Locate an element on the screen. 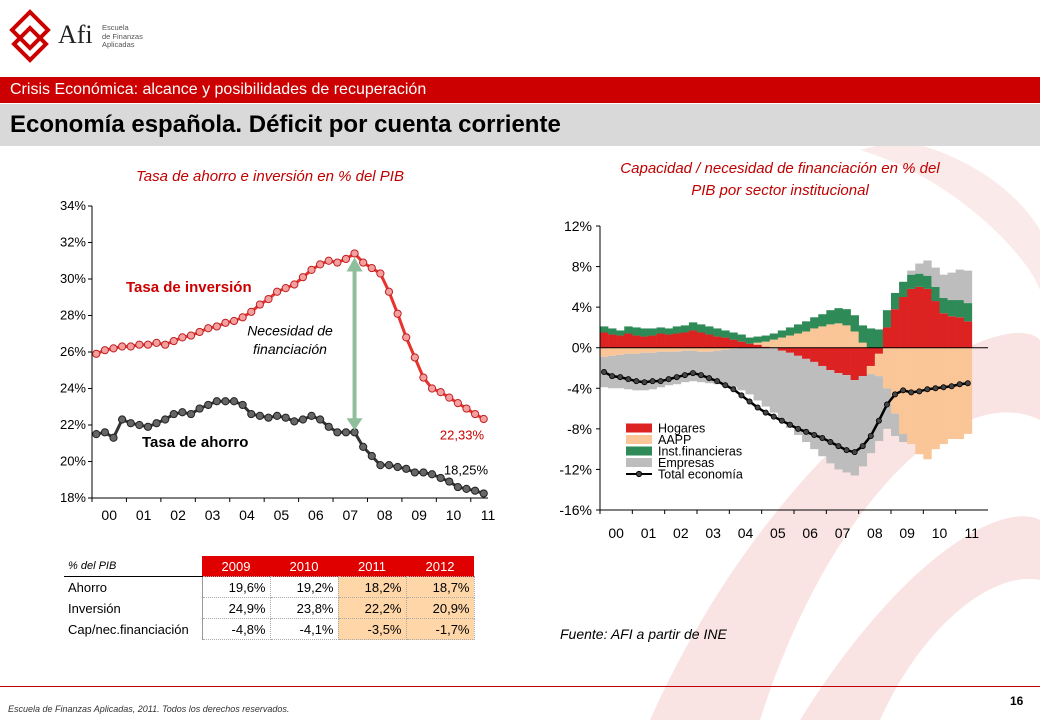  legend-label: Inst.financieras is located at coordinates (700, 452).